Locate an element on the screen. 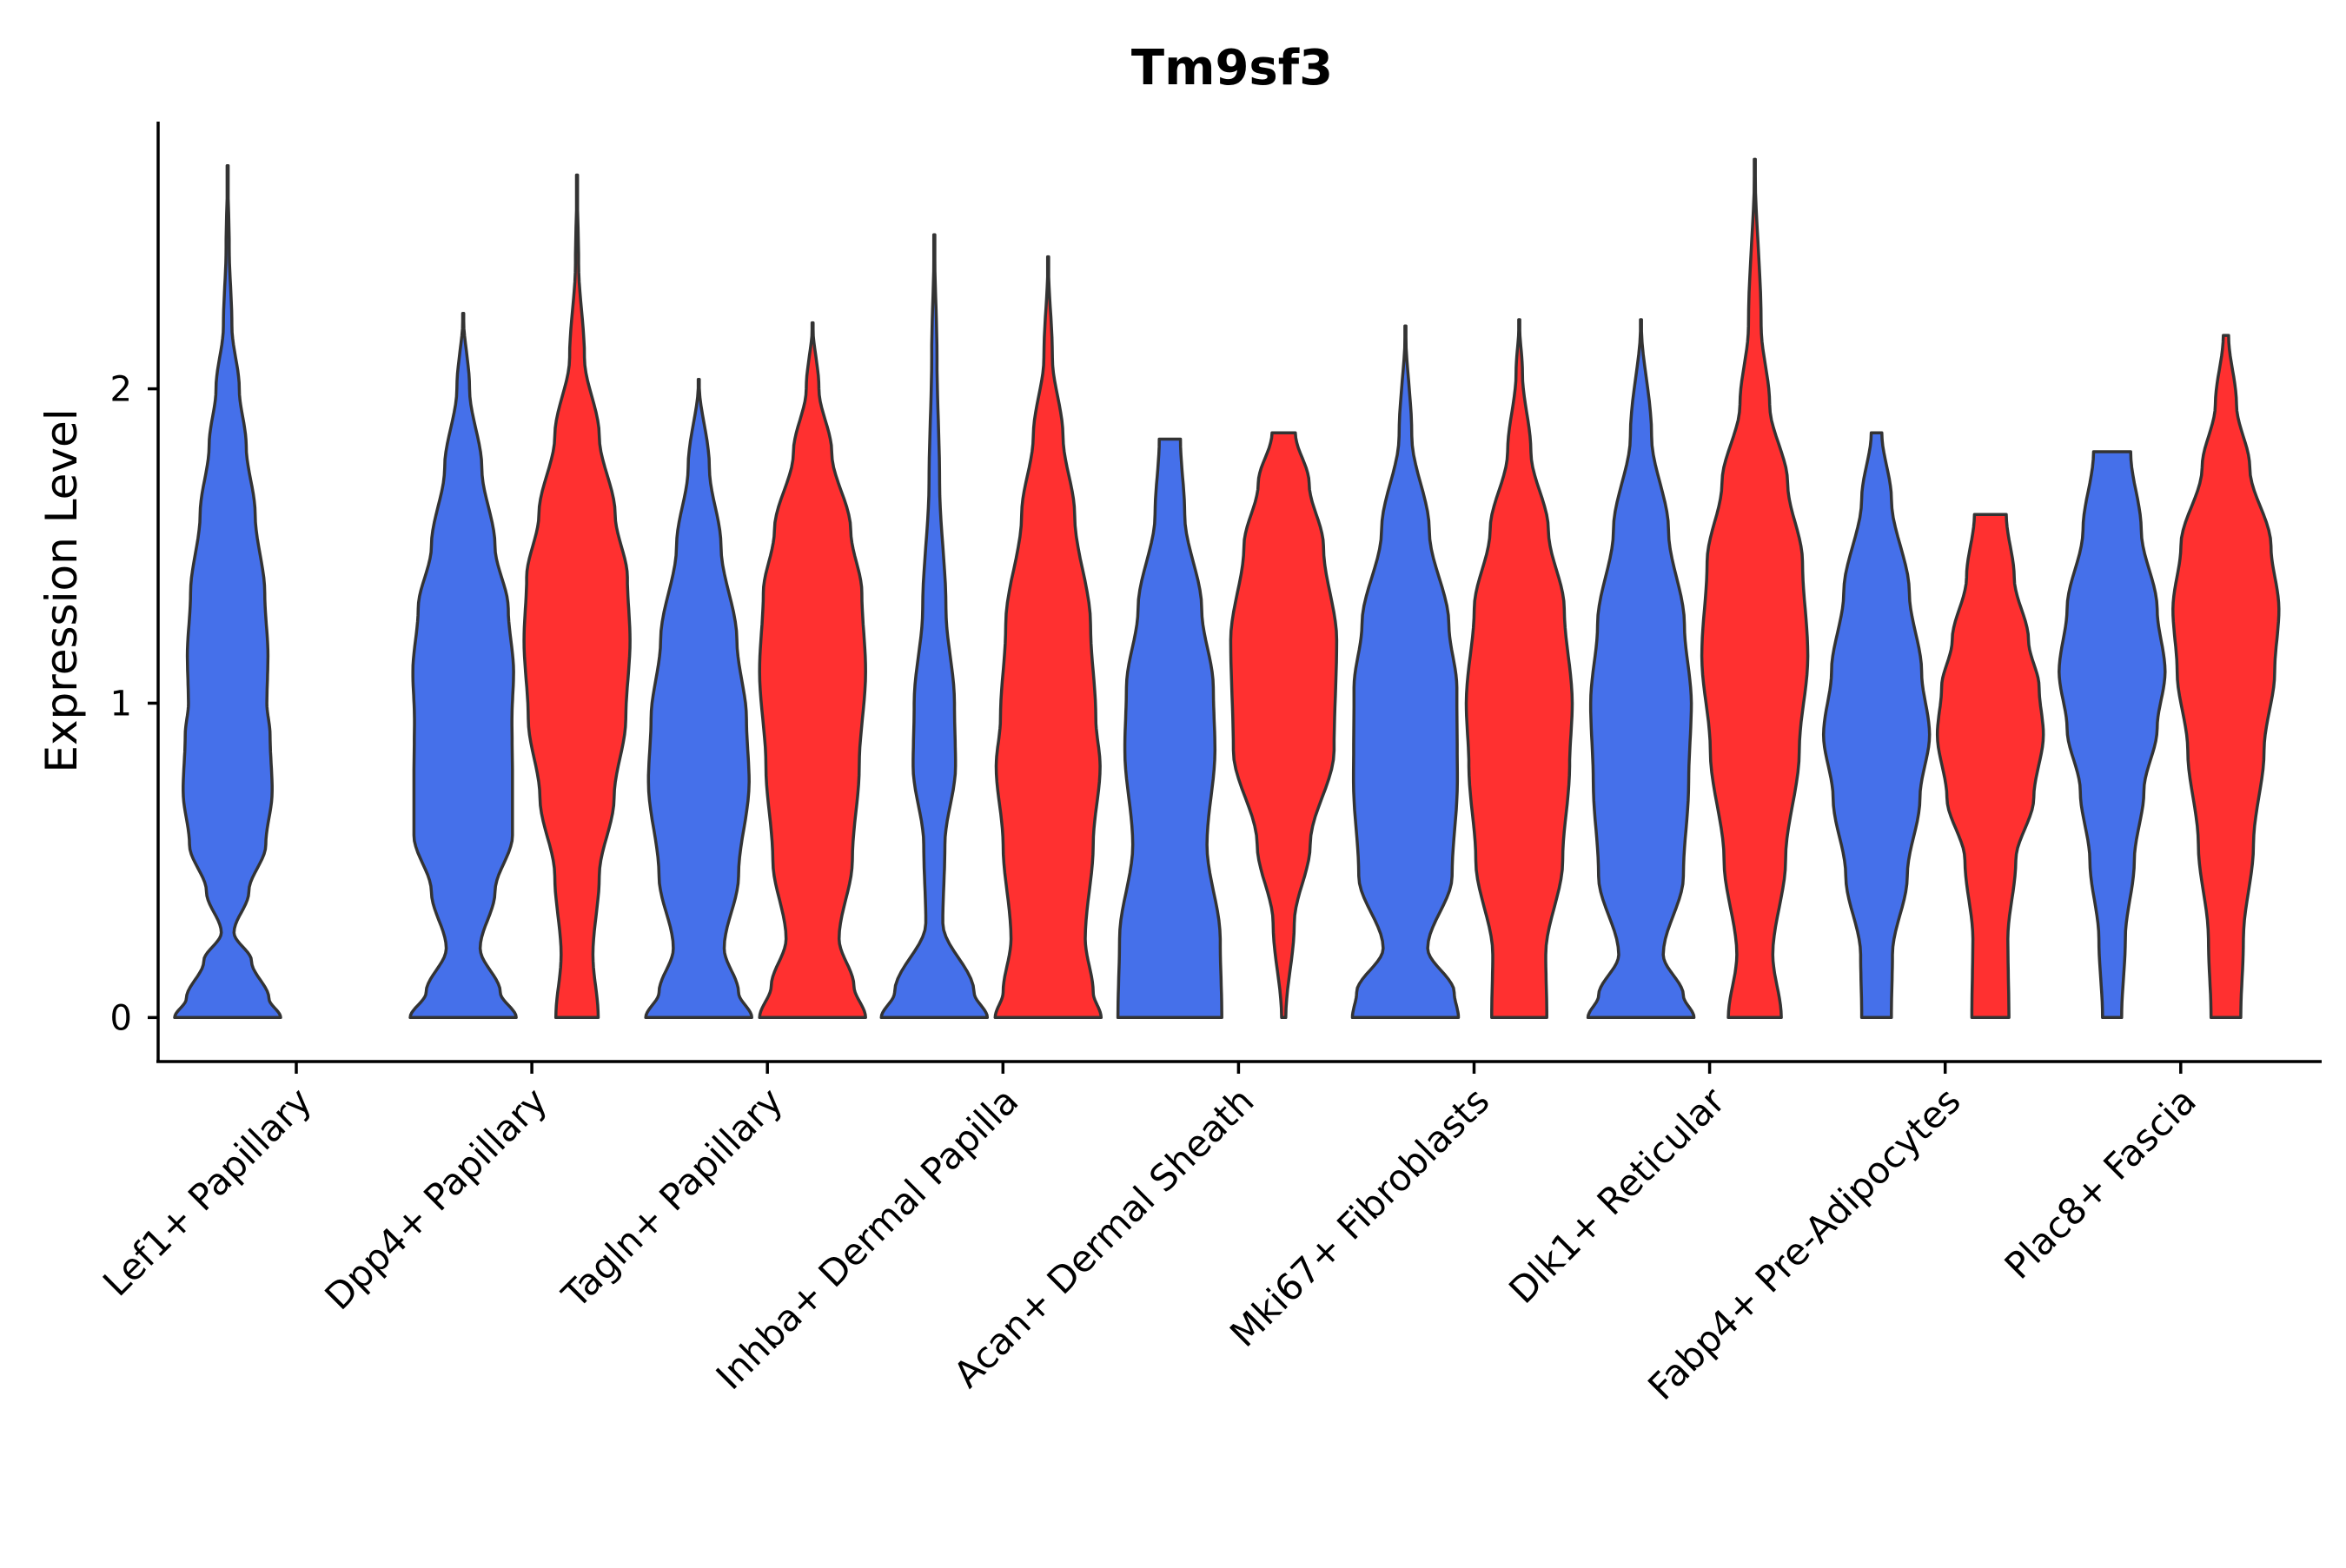 The image size is (2346, 1568). y-axis-label: Expression Level is located at coordinates (62, 590).